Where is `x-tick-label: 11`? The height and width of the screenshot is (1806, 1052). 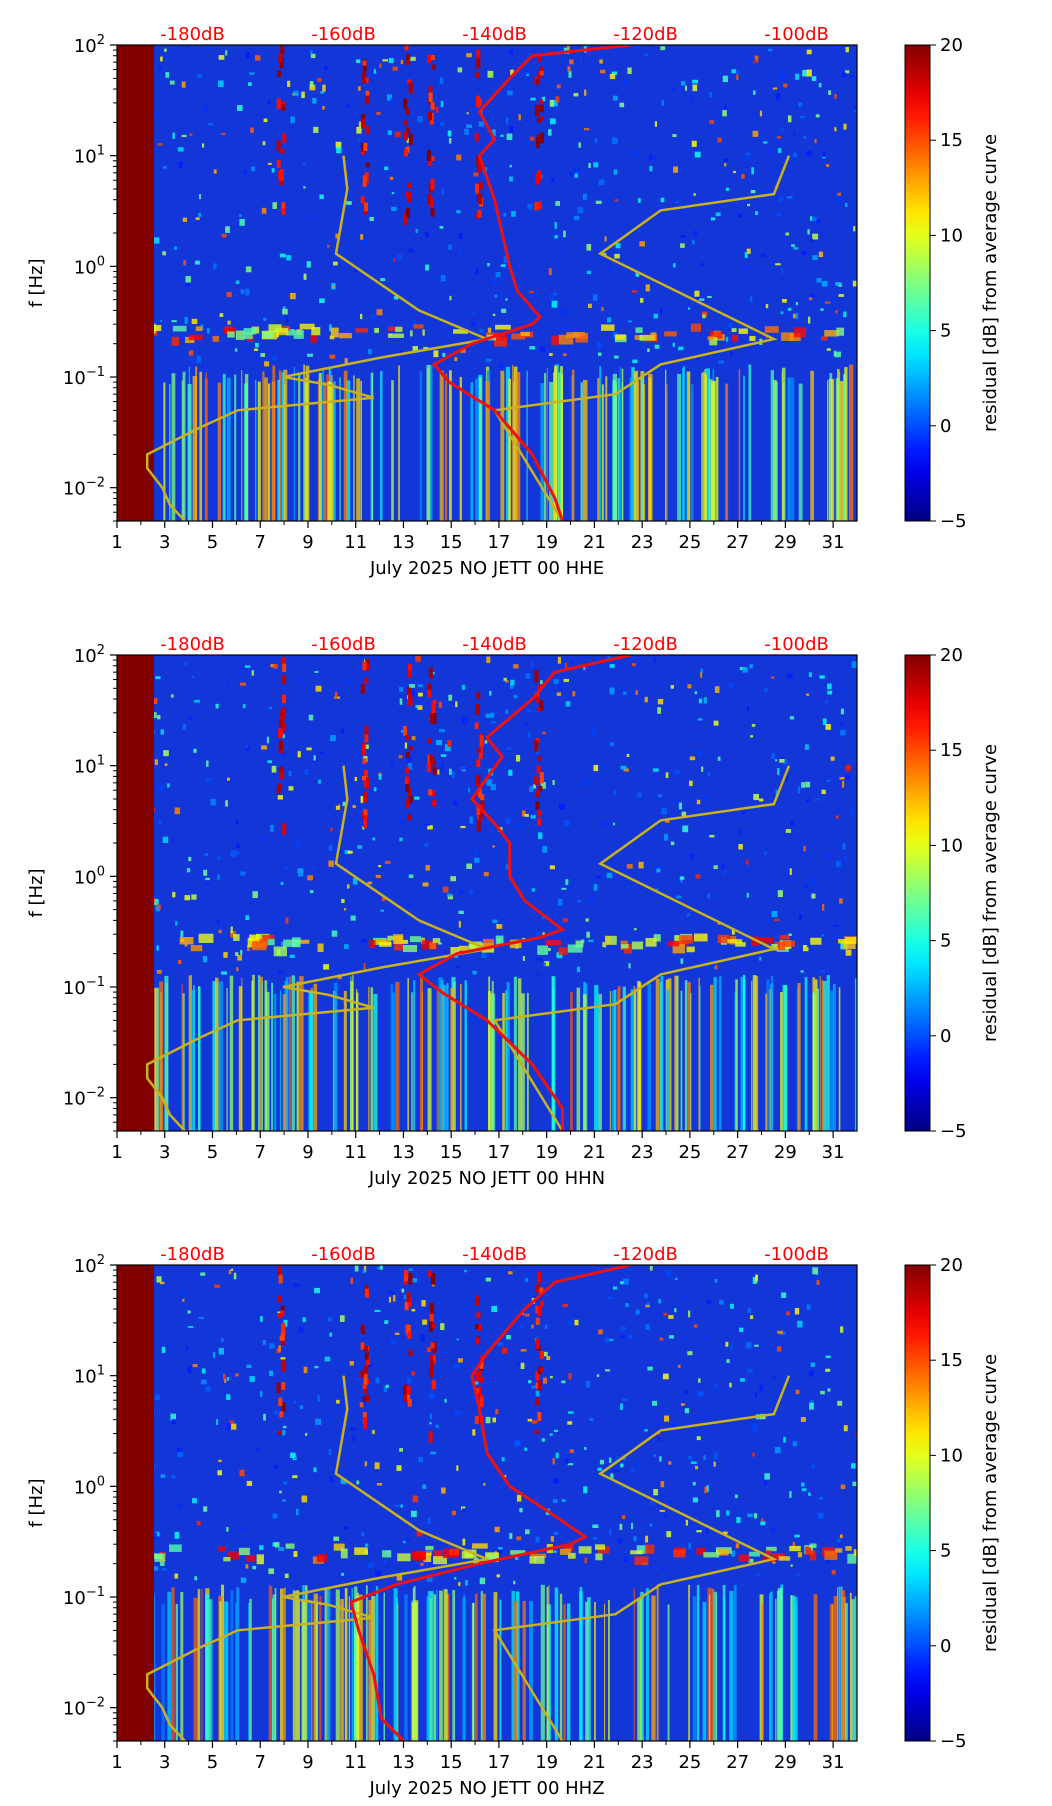
x-tick-label: 11 is located at coordinates (355, 542).